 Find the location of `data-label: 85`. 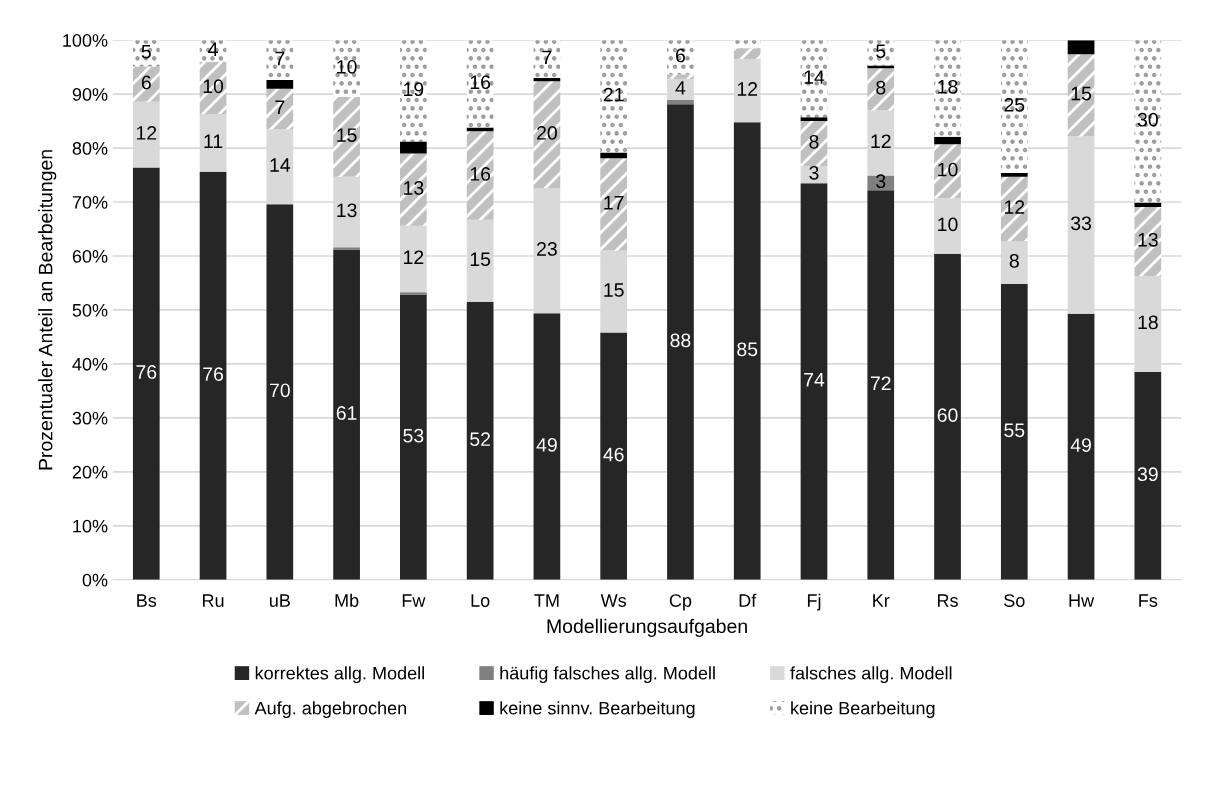

data-label: 85 is located at coordinates (747, 349).